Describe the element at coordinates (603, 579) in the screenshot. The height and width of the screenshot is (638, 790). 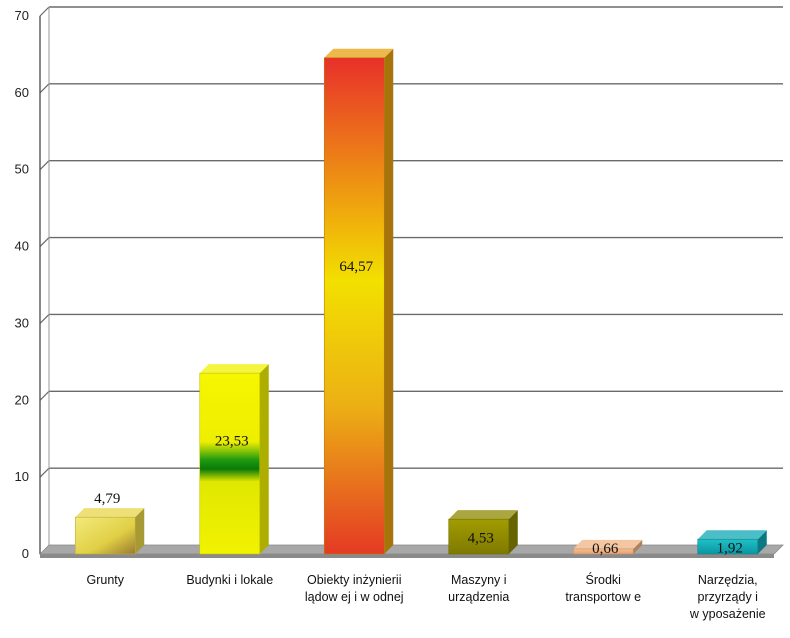
I see `category-label: Środki` at that location.